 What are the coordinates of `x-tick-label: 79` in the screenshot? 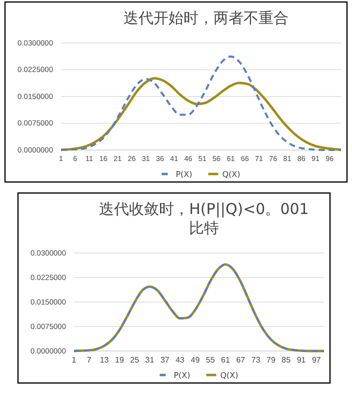 It's located at (271, 360).